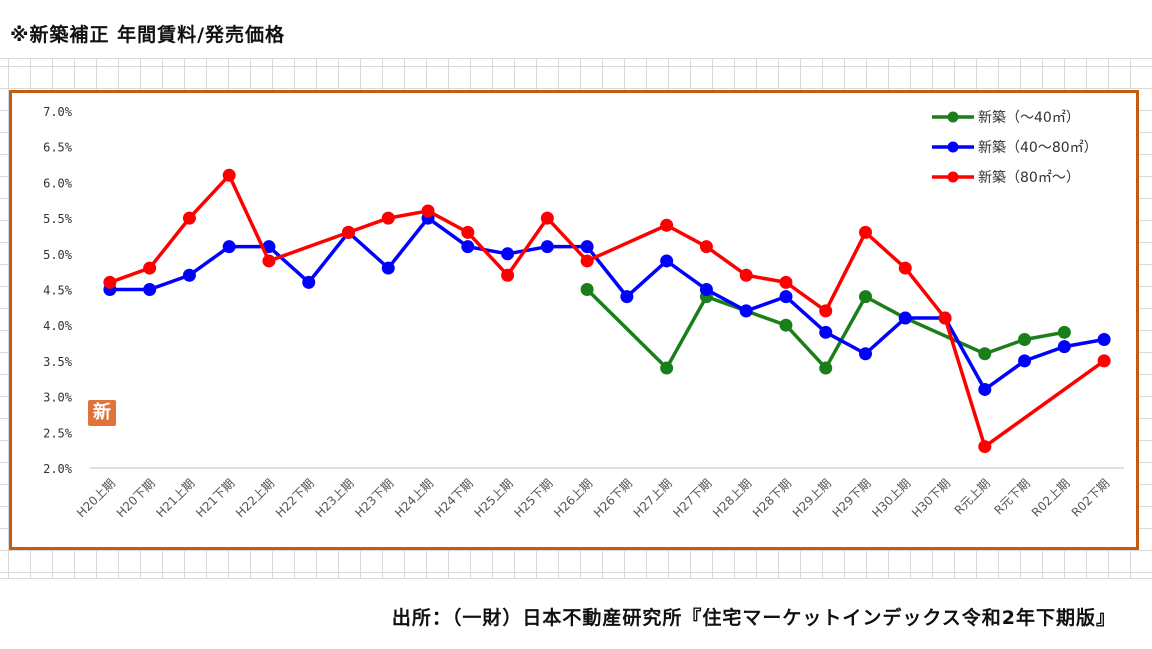 This screenshot has height=649, width=1152. I want to click on y-tick-label: 2.0%, so click(58, 469).